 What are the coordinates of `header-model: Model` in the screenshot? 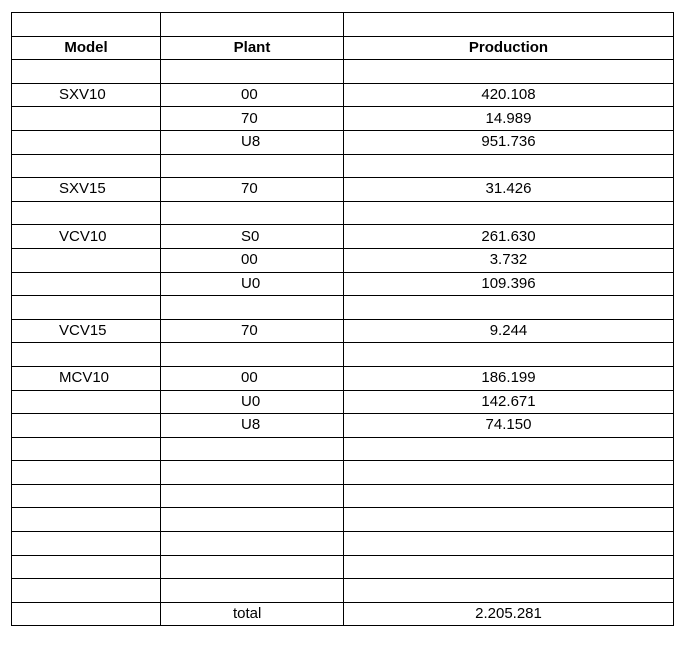 It's located at (86, 48).